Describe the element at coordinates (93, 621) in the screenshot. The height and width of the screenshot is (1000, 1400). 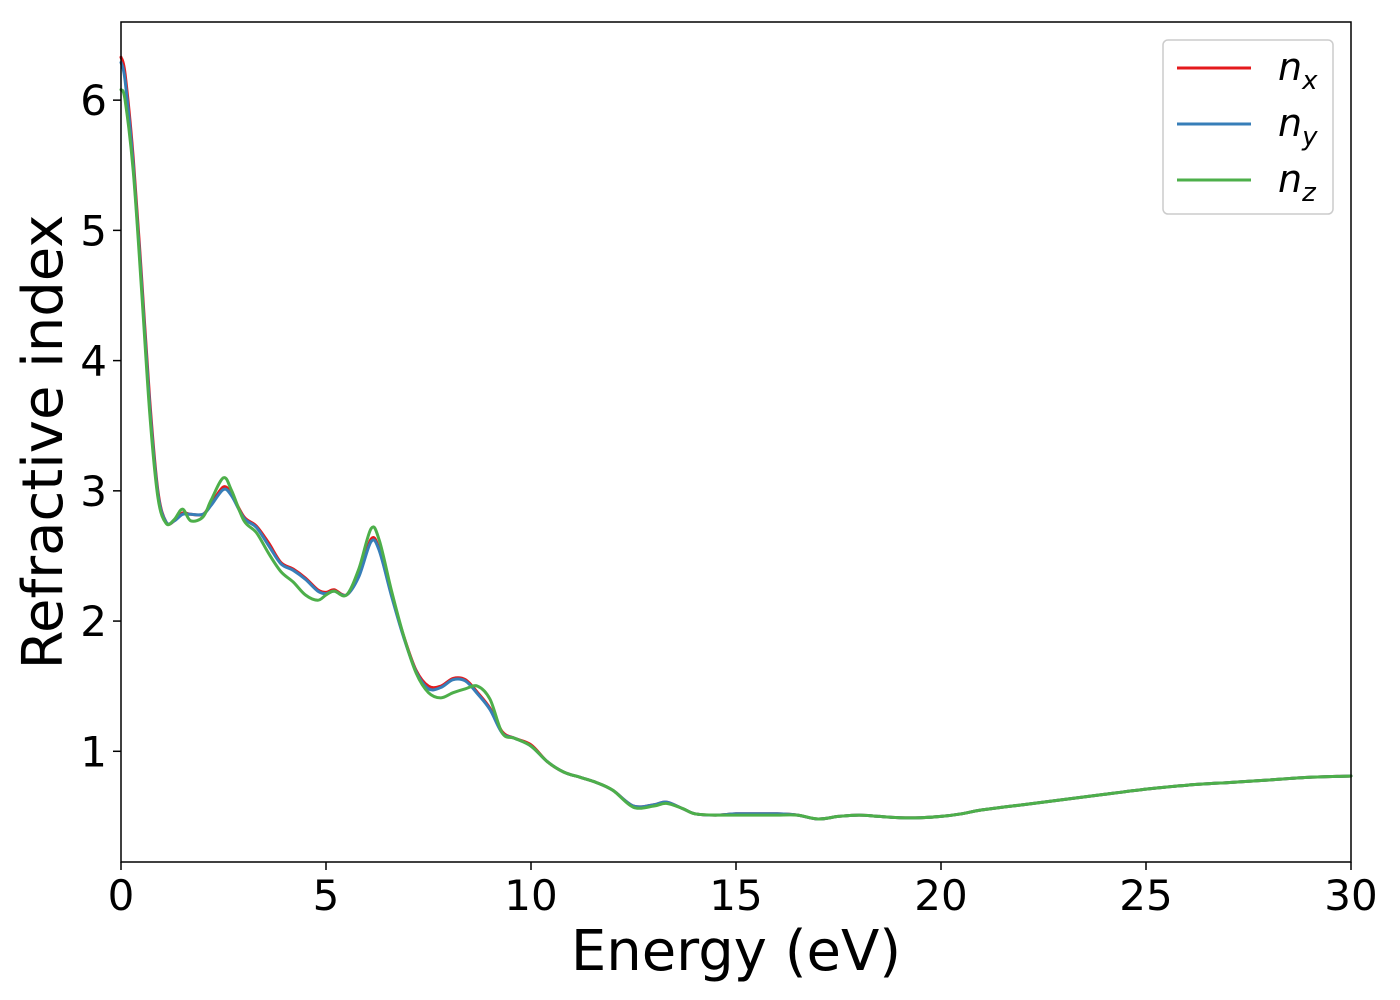
I see `y-tick-label: 2` at that location.